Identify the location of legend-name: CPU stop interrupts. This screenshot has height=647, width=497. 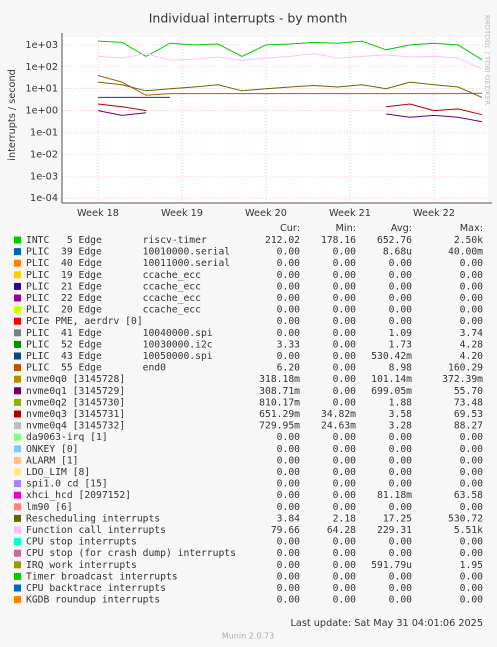
(81, 542).